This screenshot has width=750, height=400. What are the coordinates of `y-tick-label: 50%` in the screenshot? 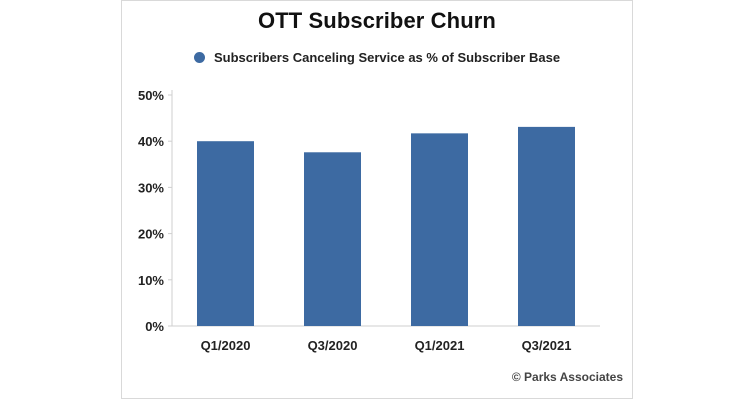 It's located at (151, 95).